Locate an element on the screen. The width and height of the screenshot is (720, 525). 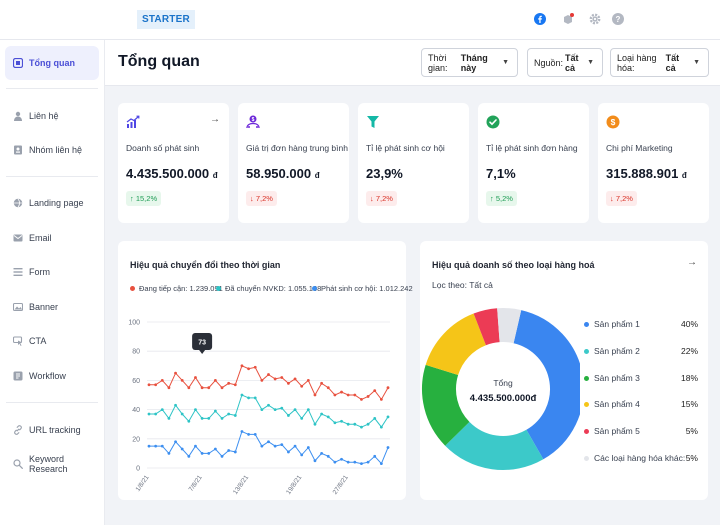
sales-filter: Lọc theo: Tất cả is located at coordinates (462, 285).